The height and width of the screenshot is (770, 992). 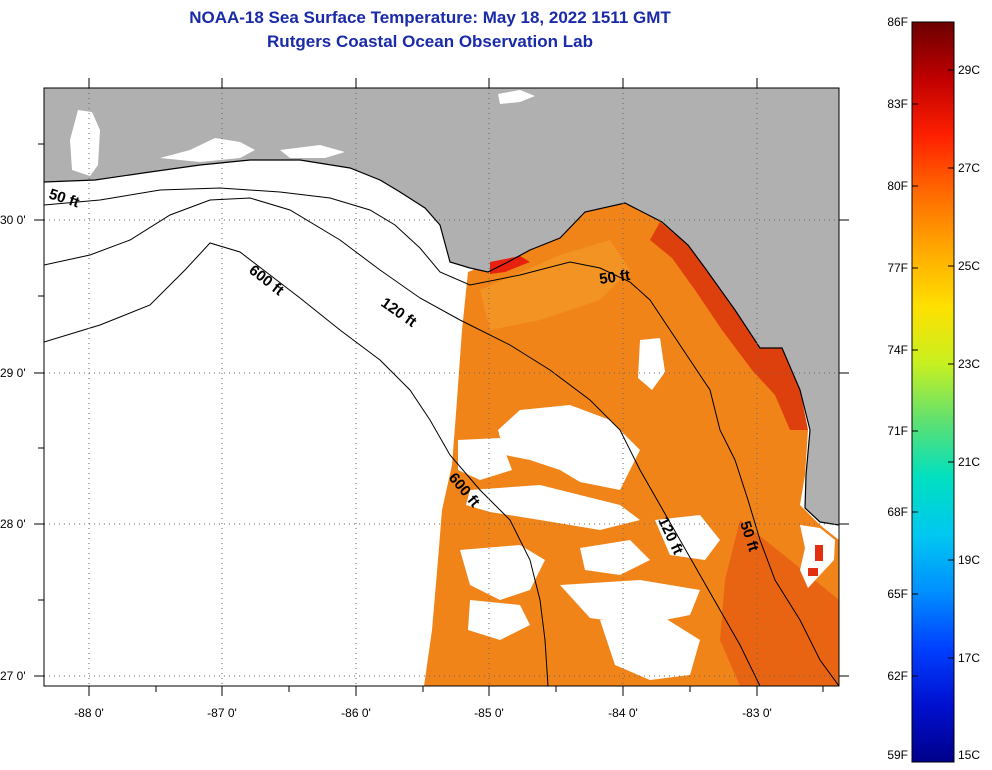 What do you see at coordinates (13, 524) in the screenshot?
I see `lat-label-28: 28 0'` at bounding box center [13, 524].